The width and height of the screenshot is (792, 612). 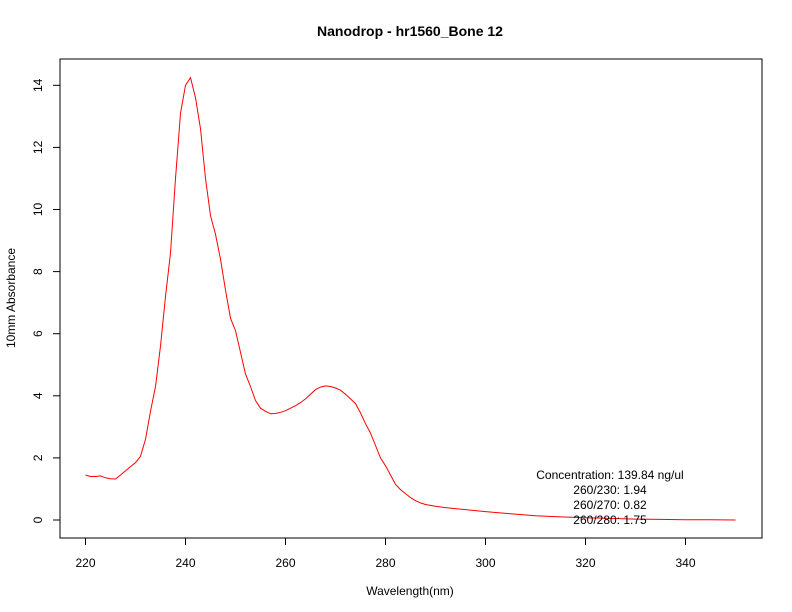 What do you see at coordinates (485, 563) in the screenshot?
I see `x-tick-label: 300` at bounding box center [485, 563].